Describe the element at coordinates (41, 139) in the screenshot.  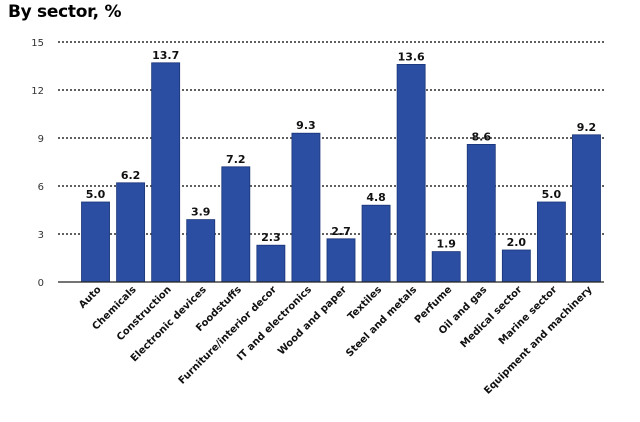
I see `y-tick-label-3: 9` at that location.